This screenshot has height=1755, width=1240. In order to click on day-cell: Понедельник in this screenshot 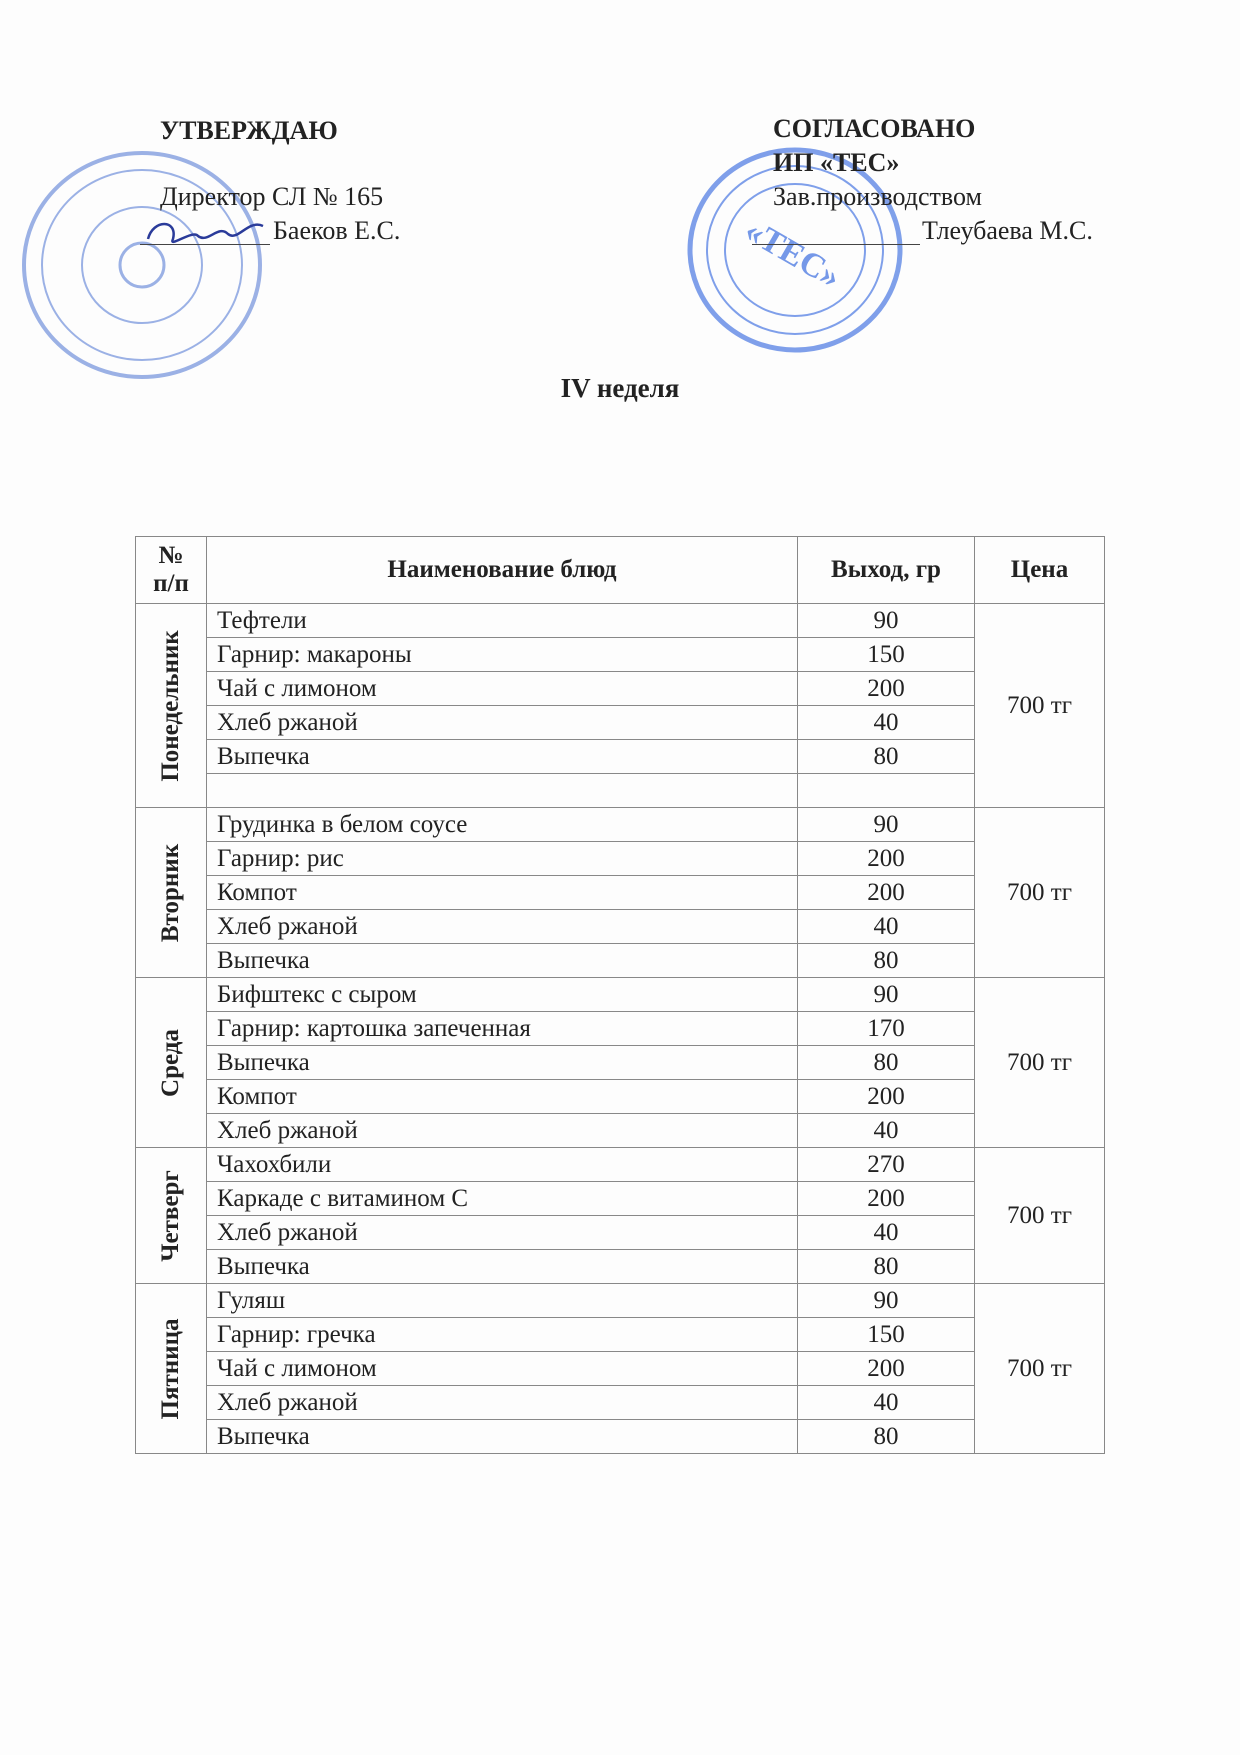, I will do `click(171, 705)`.